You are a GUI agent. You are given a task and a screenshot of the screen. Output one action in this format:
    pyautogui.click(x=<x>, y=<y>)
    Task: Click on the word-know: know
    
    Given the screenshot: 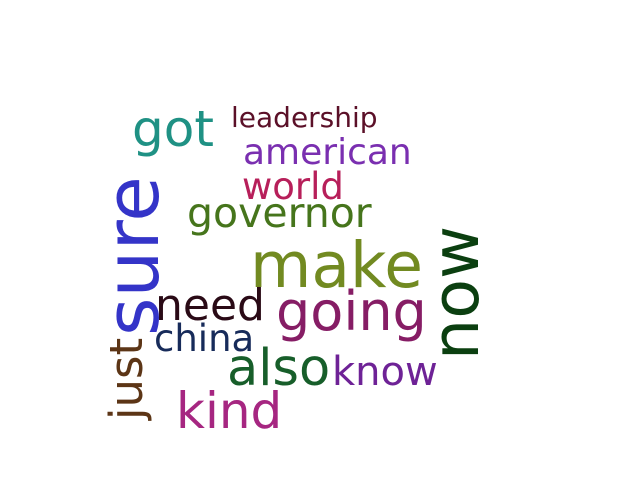 What is the action you would take?
    pyautogui.click(x=385, y=372)
    